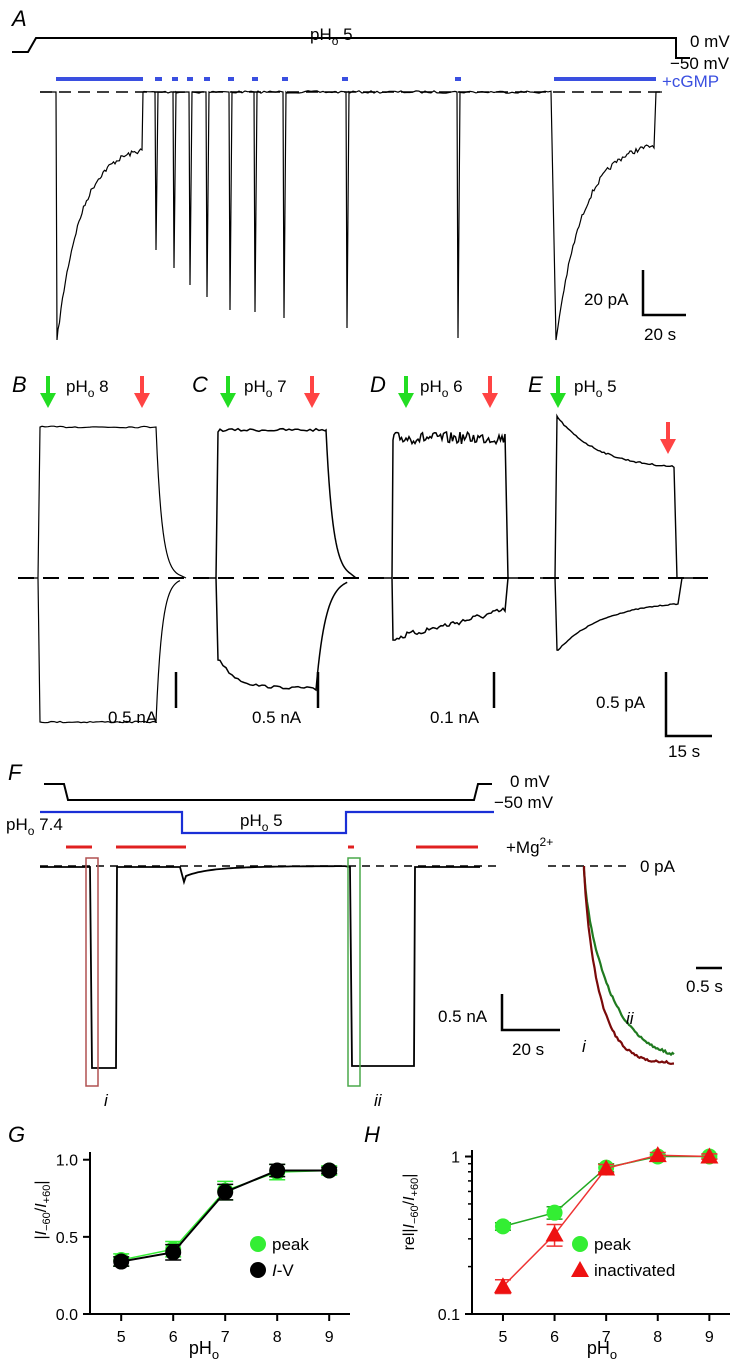  I want to click on ph-label-c: pHo 7, so click(265, 388).